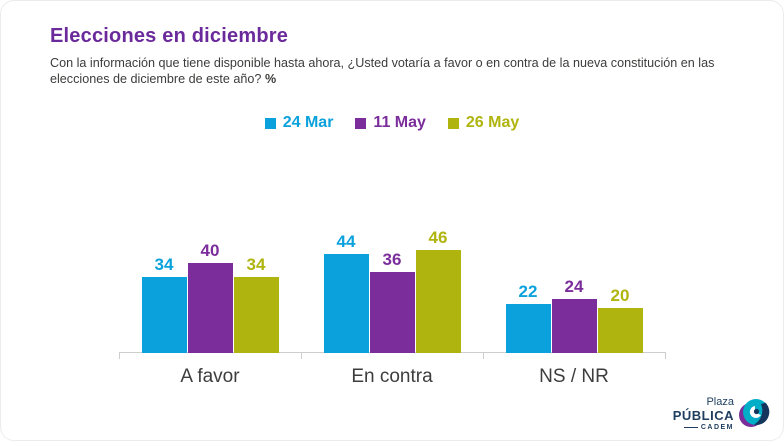  What do you see at coordinates (620, 319) in the screenshot?
I see `bar: 20` at bounding box center [620, 319].